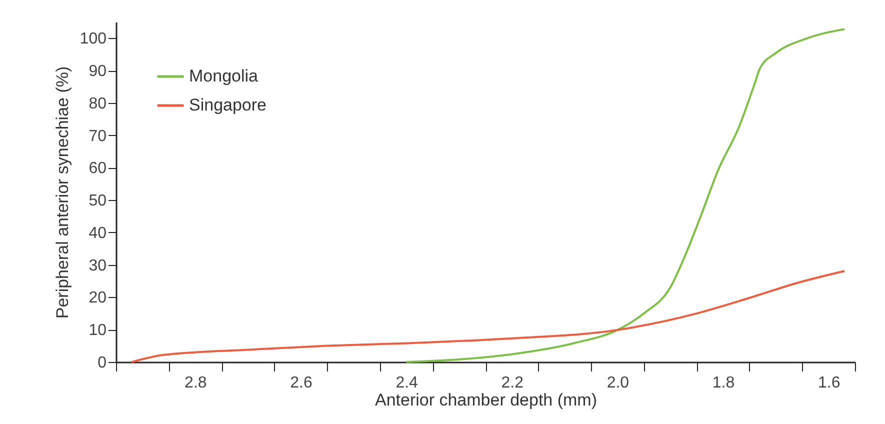 This screenshot has height=424, width=885. I want to click on x-axis-title: Anterior chamber depth (mm), so click(486, 400).